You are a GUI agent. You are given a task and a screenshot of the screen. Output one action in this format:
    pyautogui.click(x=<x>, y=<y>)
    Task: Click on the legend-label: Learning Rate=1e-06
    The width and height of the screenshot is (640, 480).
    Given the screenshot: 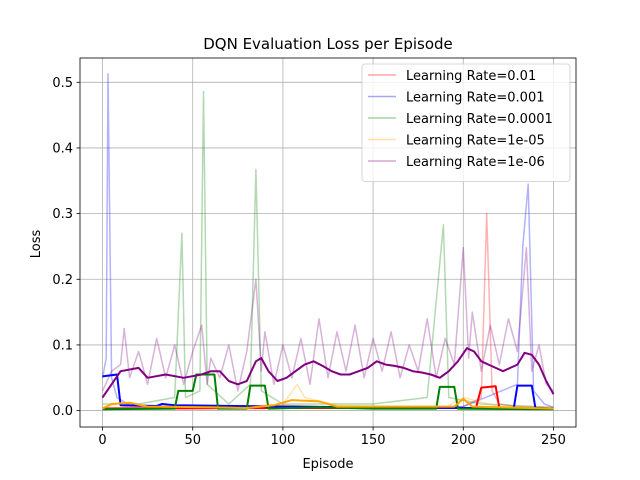 What is the action you would take?
    pyautogui.click(x=475, y=162)
    